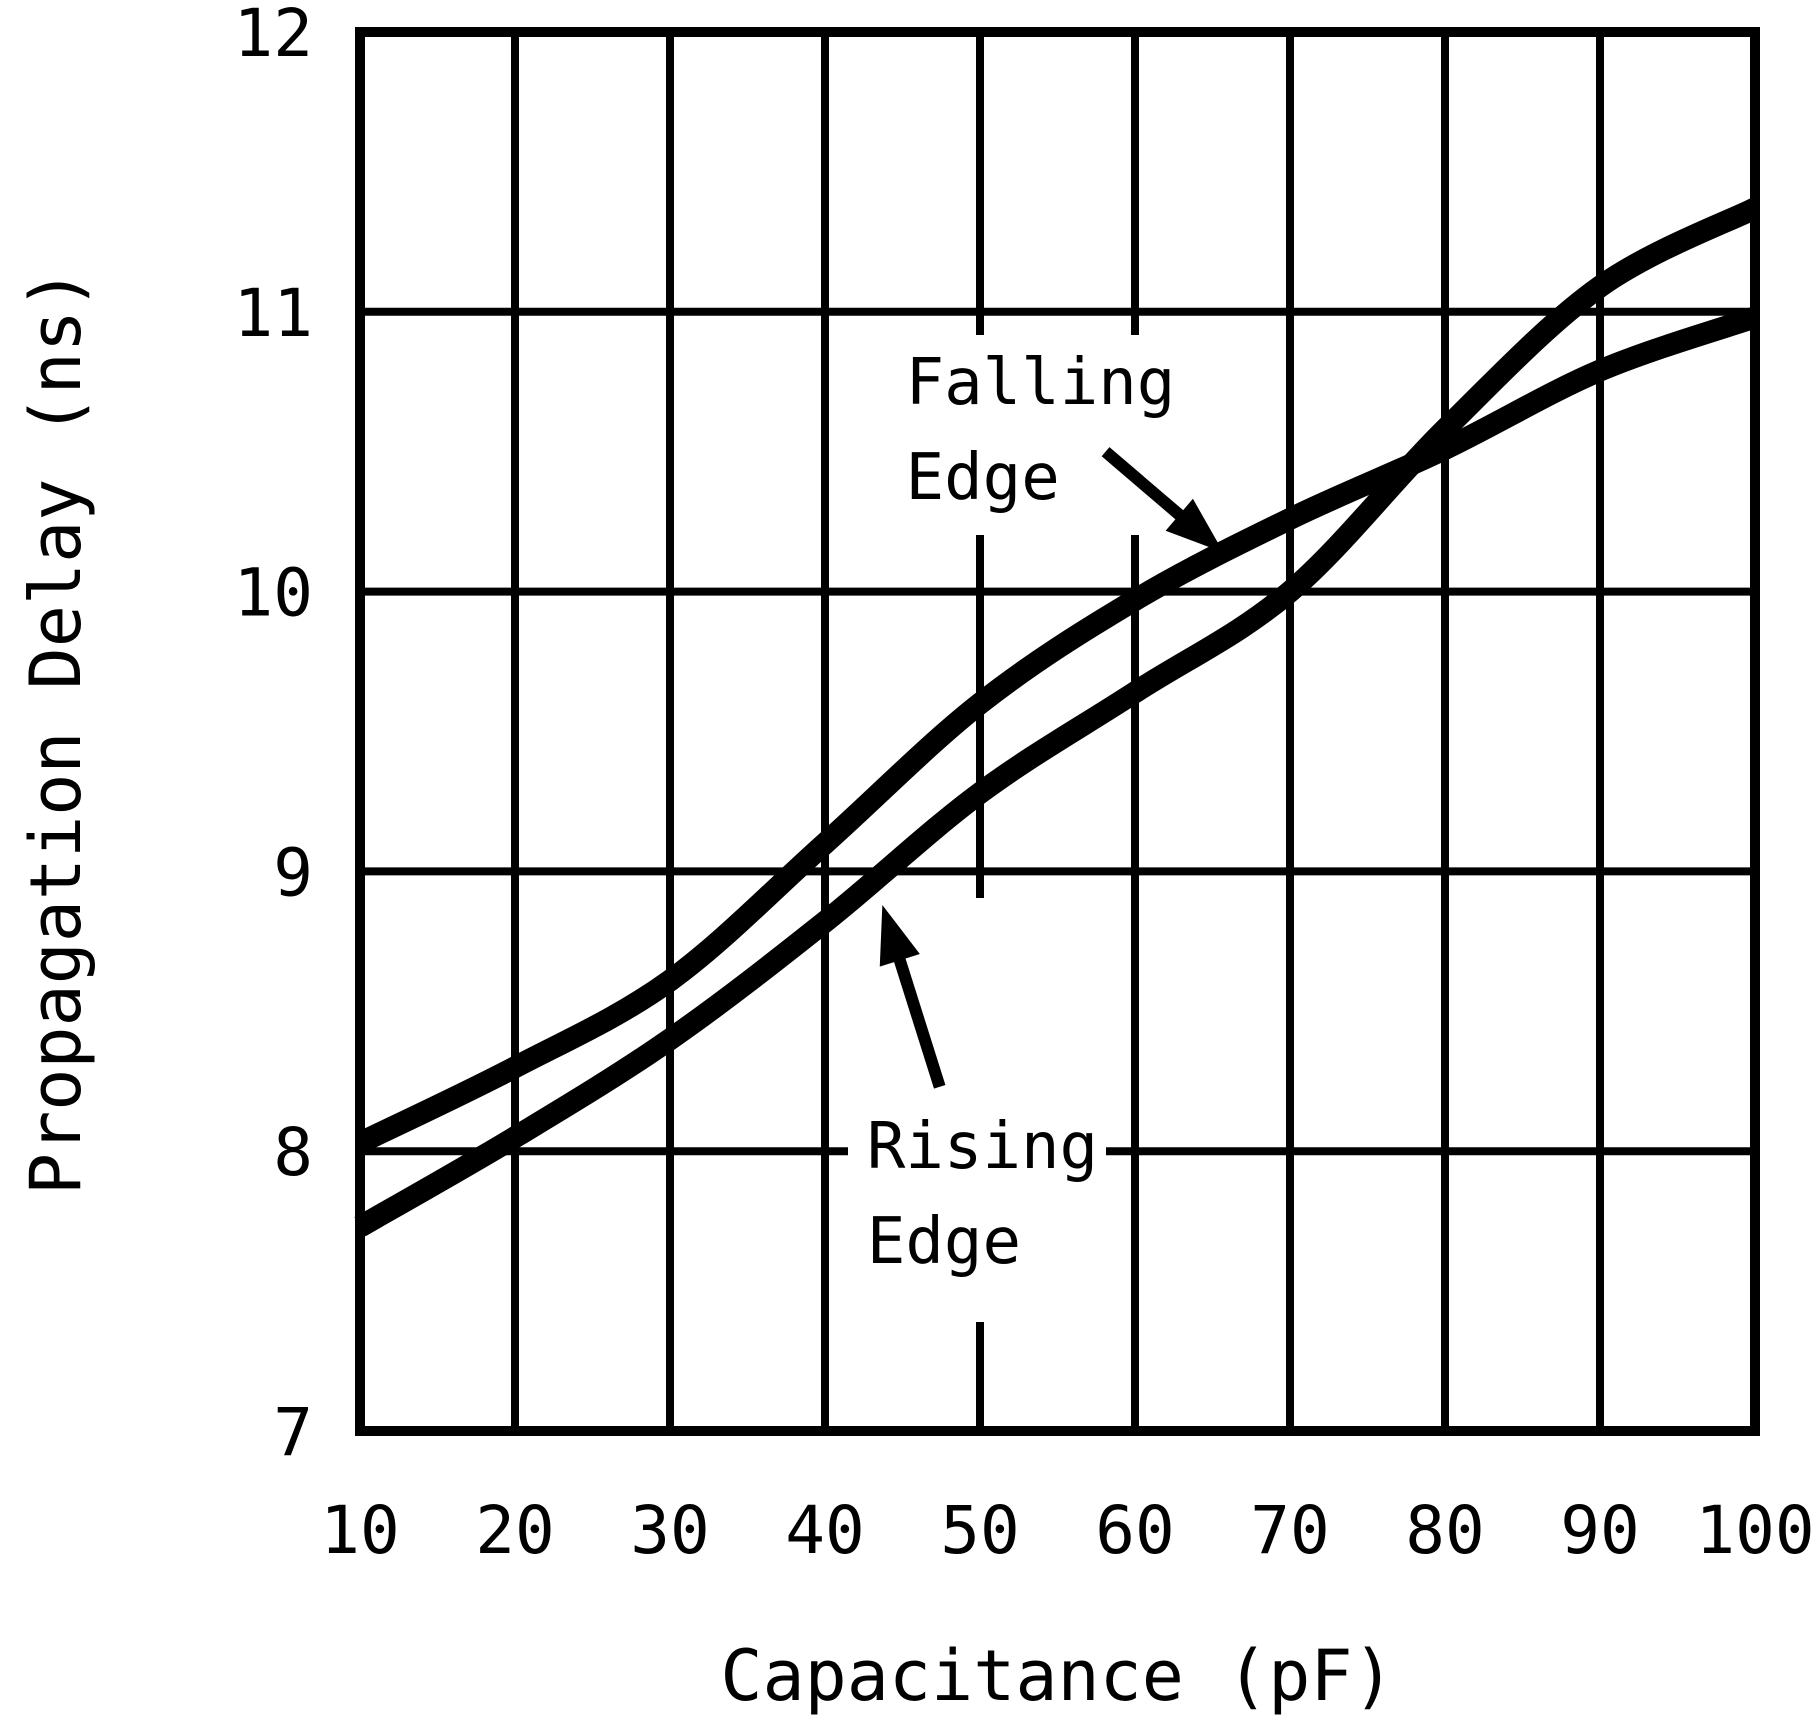 This screenshot has width=1816, height=1725. Describe the element at coordinates (293, 872) in the screenshot. I see `y-tick-label-9: 9` at that location.